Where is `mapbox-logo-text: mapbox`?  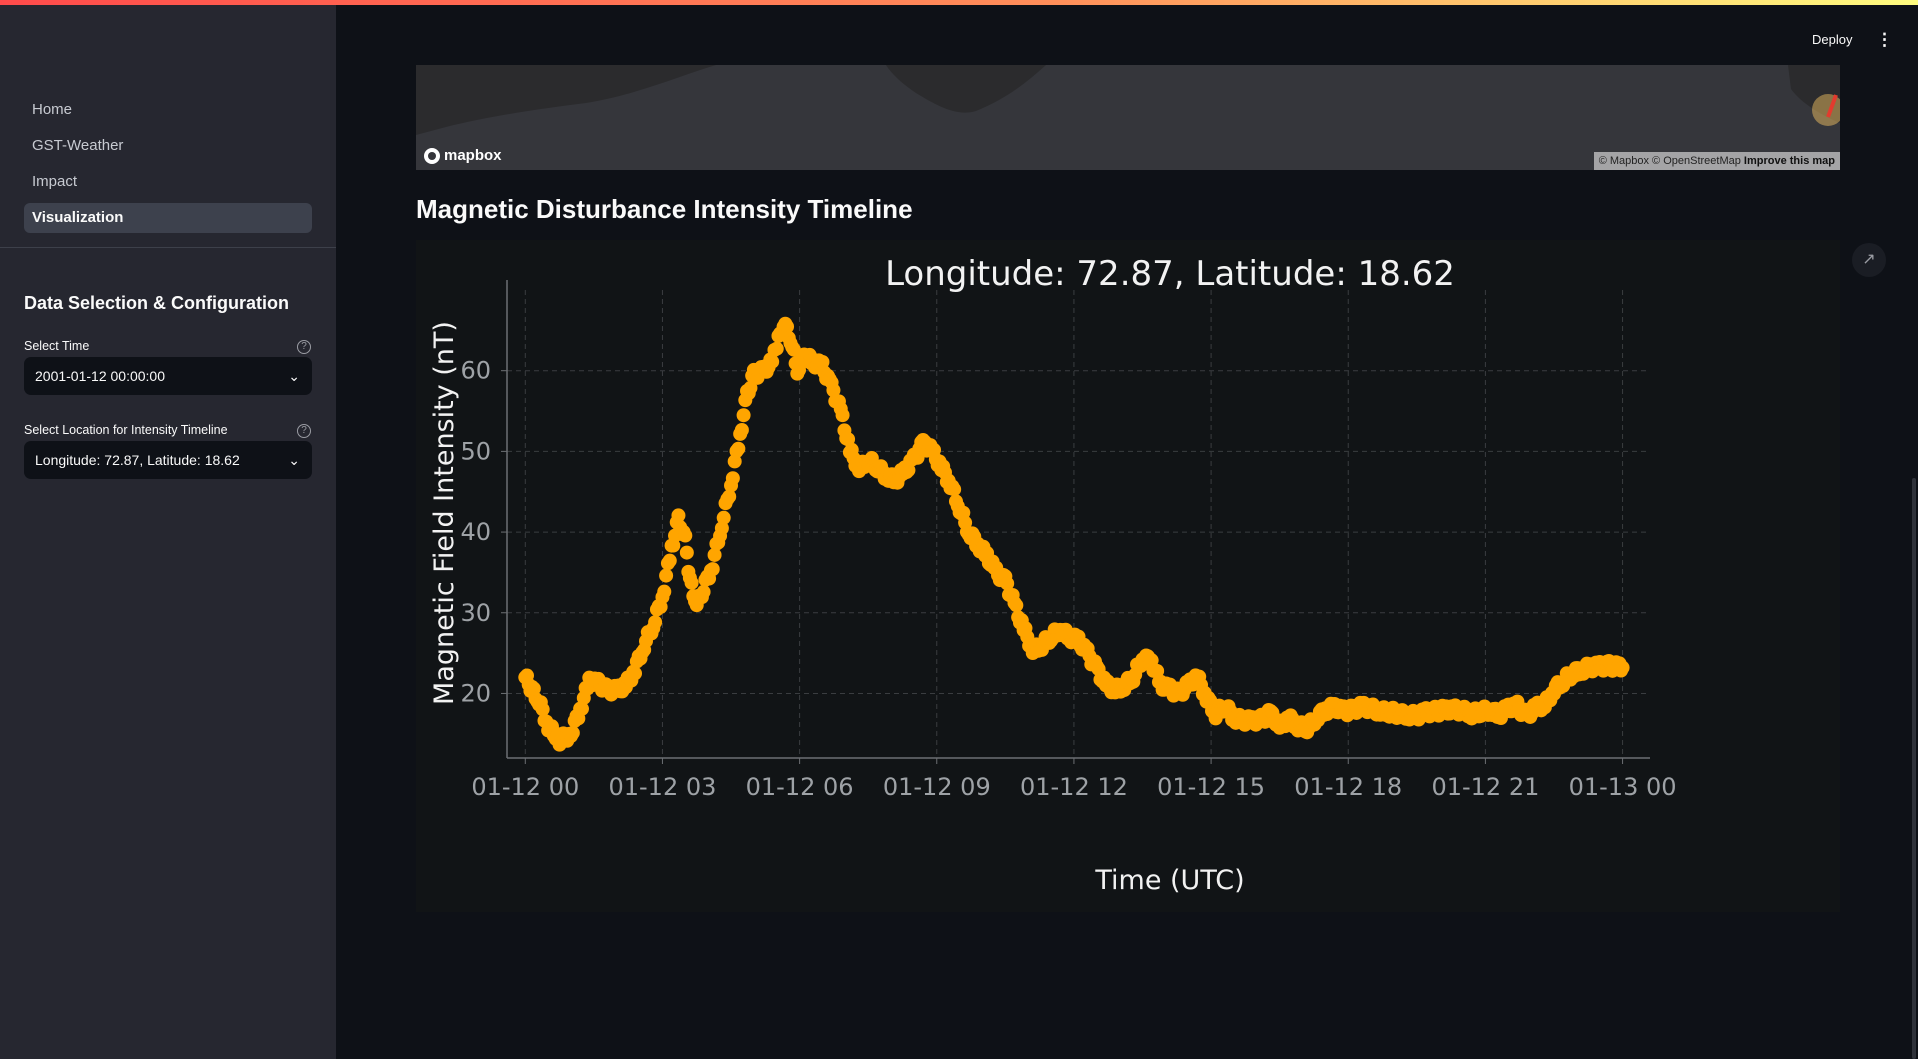
mapbox-logo-text: mapbox is located at coordinates (473, 155).